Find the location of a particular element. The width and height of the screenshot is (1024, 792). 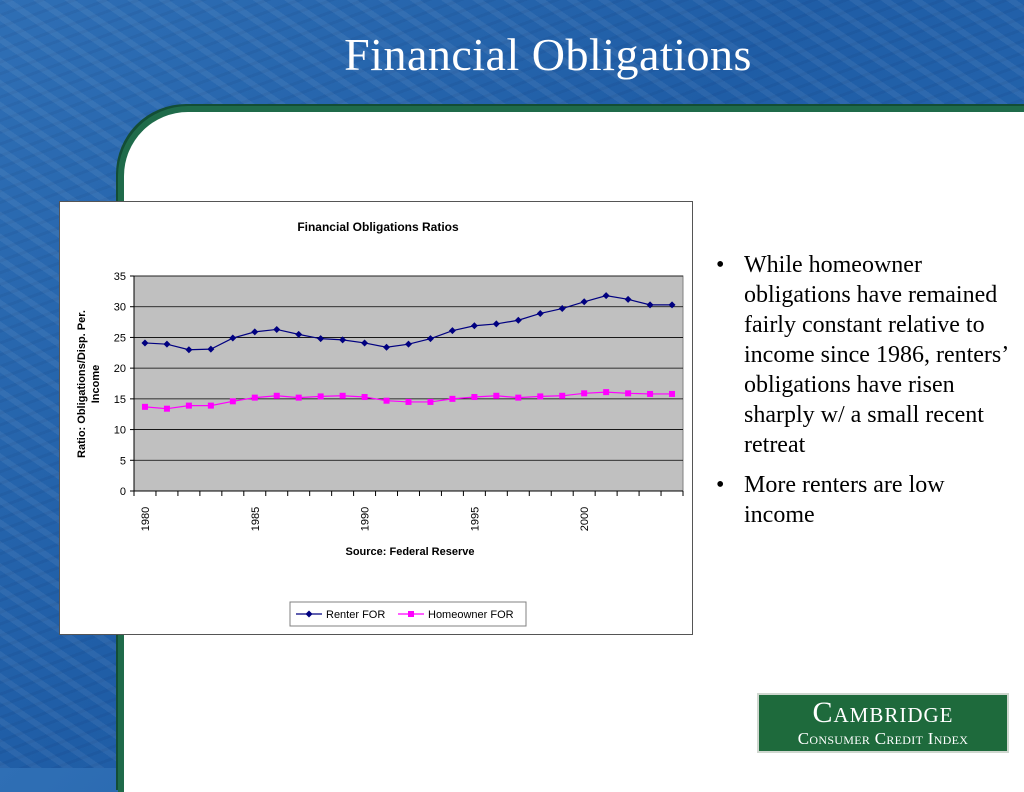

x-axis-label: Source: Federal Reserve is located at coordinates (409, 552).